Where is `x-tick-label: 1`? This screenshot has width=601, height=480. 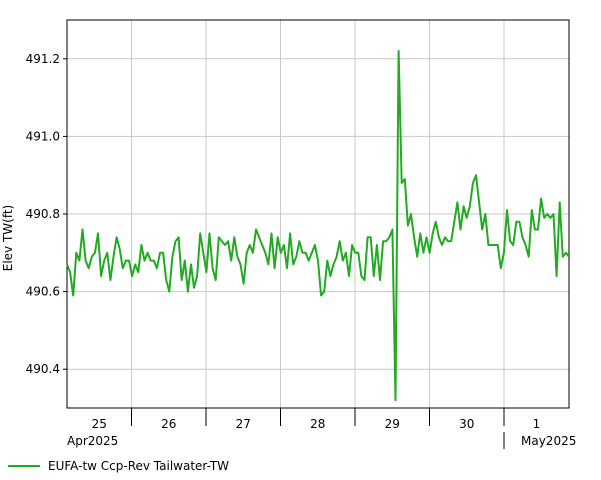
x-tick-label: 1 is located at coordinates (537, 424).